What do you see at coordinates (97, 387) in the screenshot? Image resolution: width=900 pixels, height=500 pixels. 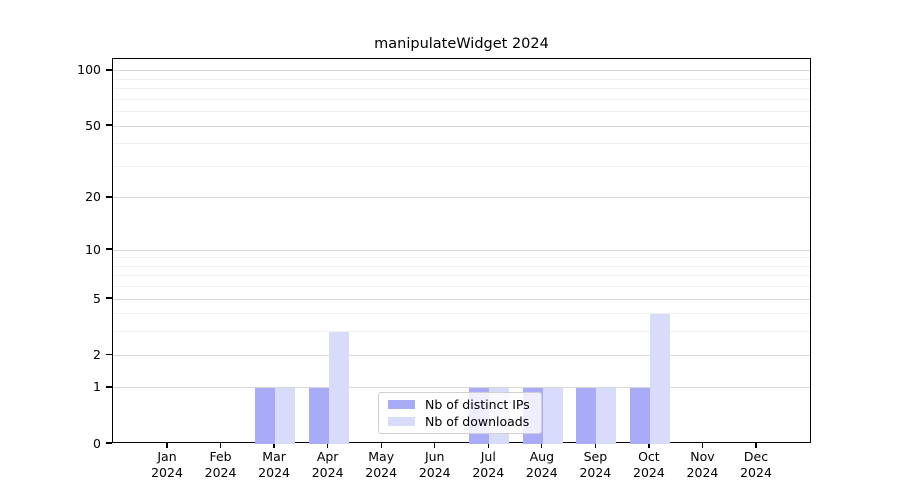 I see `y-tick-label: 1` at bounding box center [97, 387].